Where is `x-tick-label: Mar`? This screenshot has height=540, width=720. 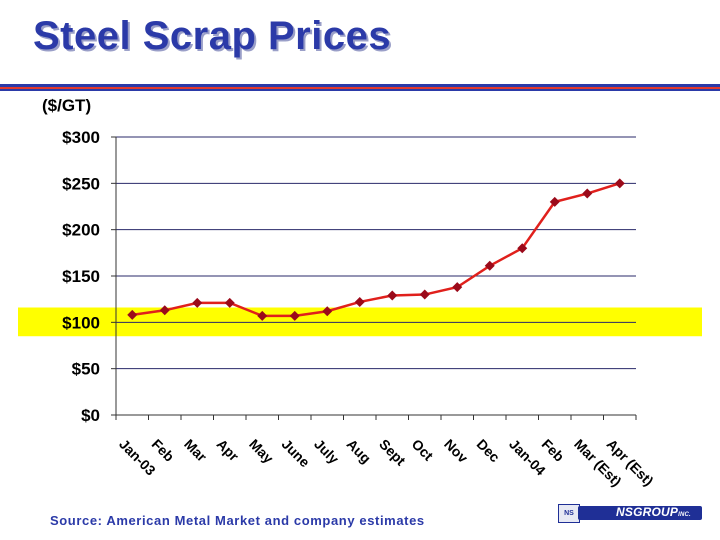 x-tick-label: Mar is located at coordinates (195, 450).